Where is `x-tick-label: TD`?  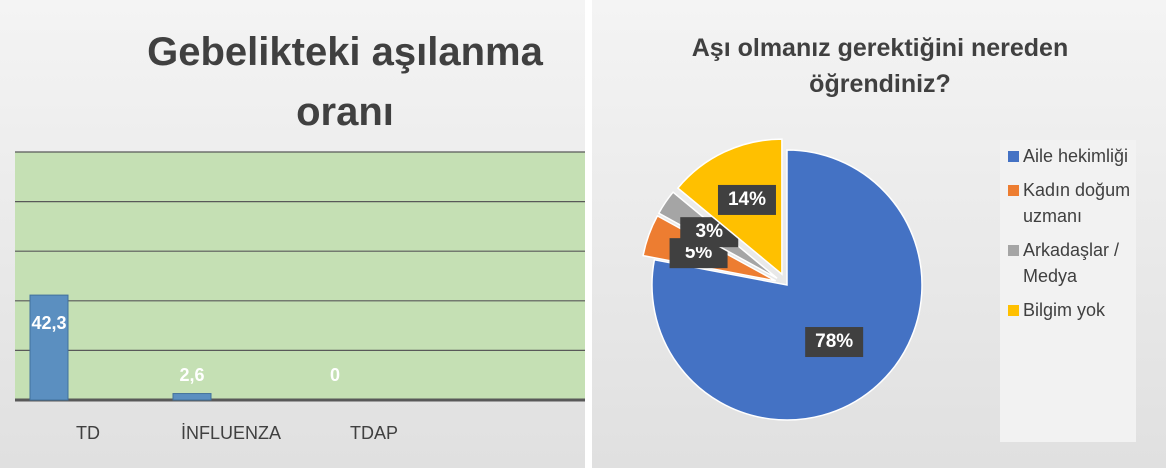 x-tick-label: TD is located at coordinates (88, 433).